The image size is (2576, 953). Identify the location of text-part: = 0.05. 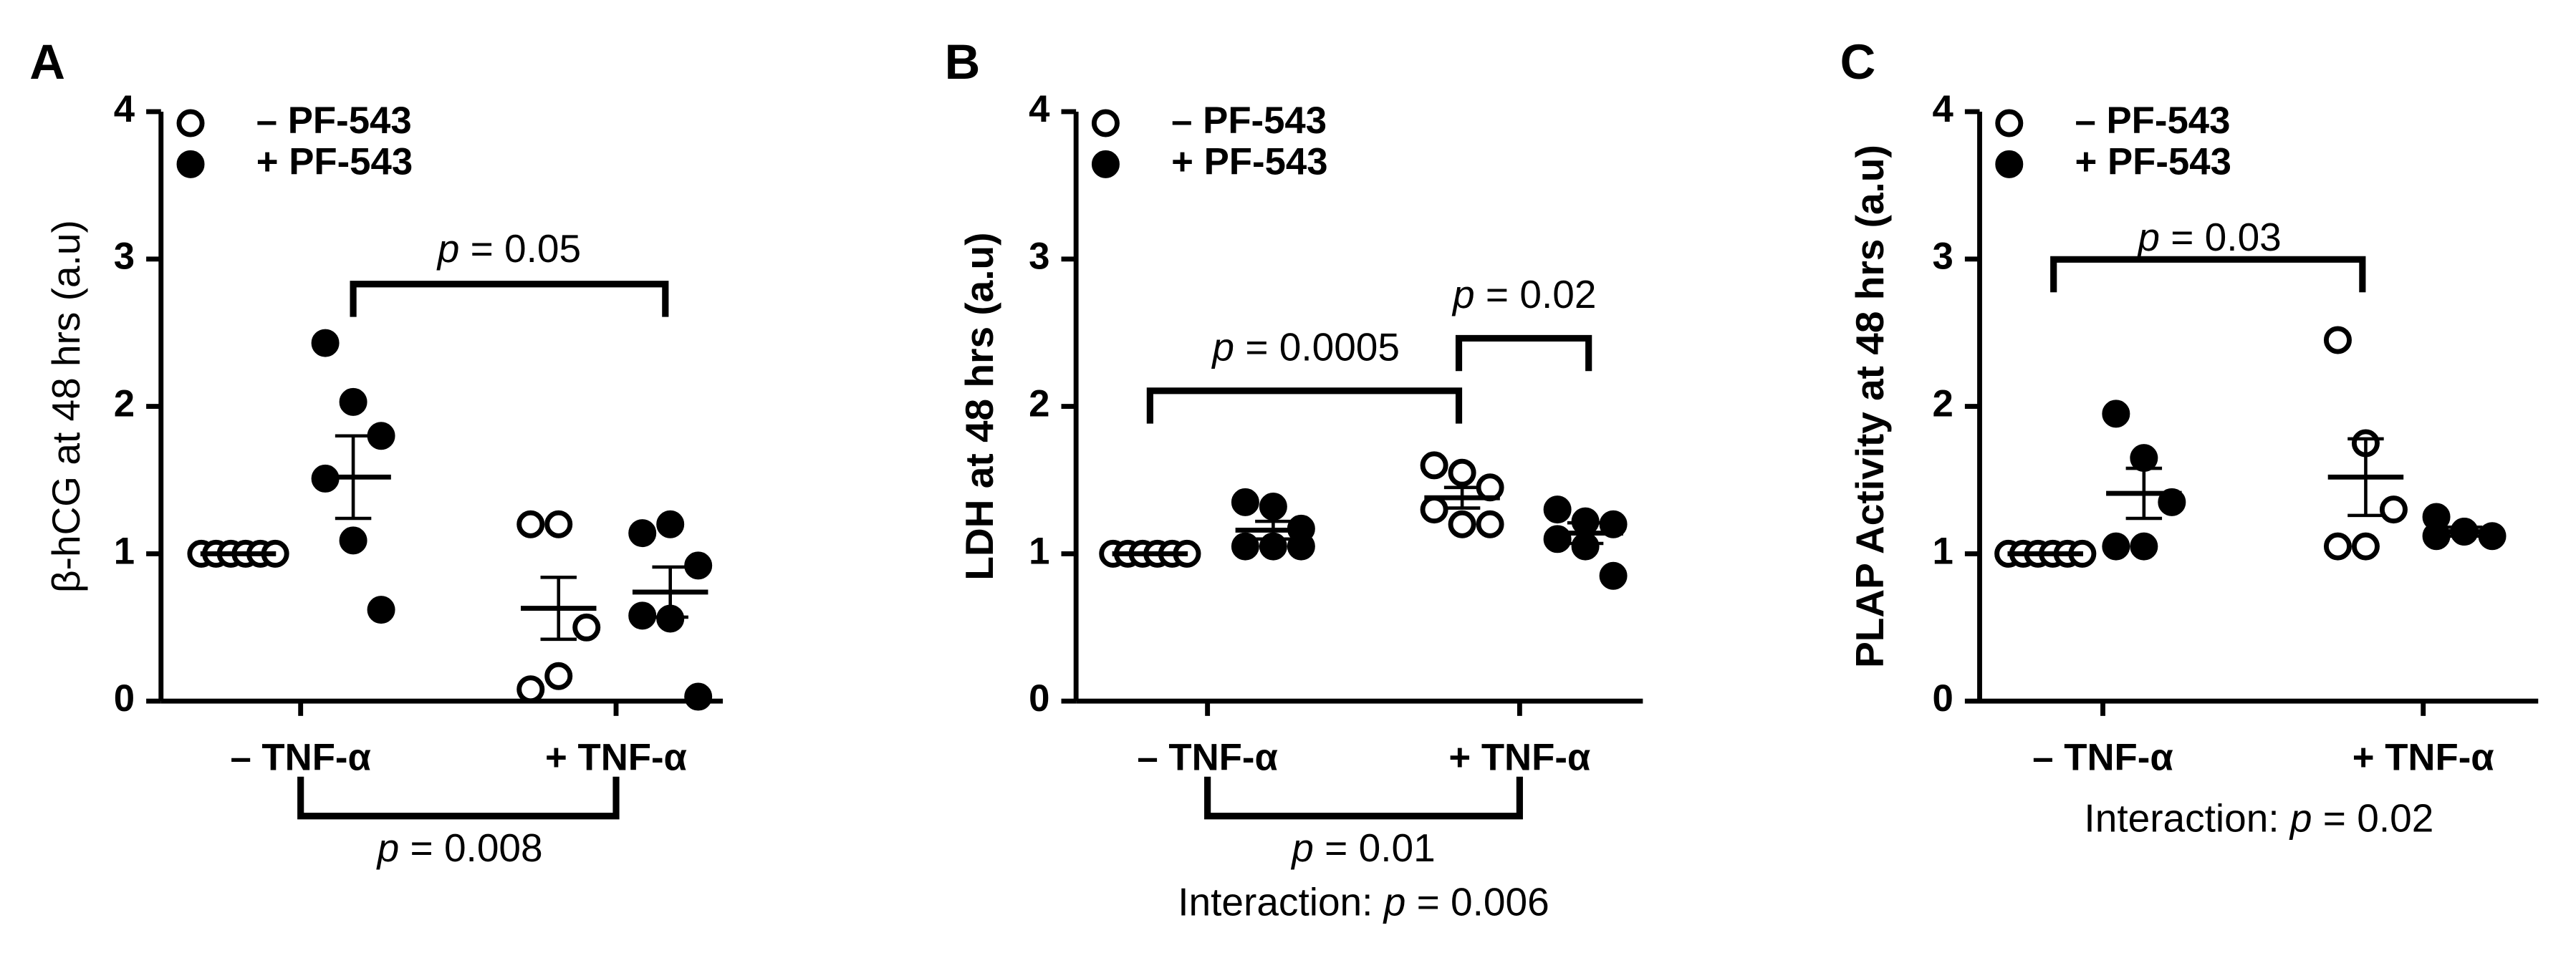
(520, 248).